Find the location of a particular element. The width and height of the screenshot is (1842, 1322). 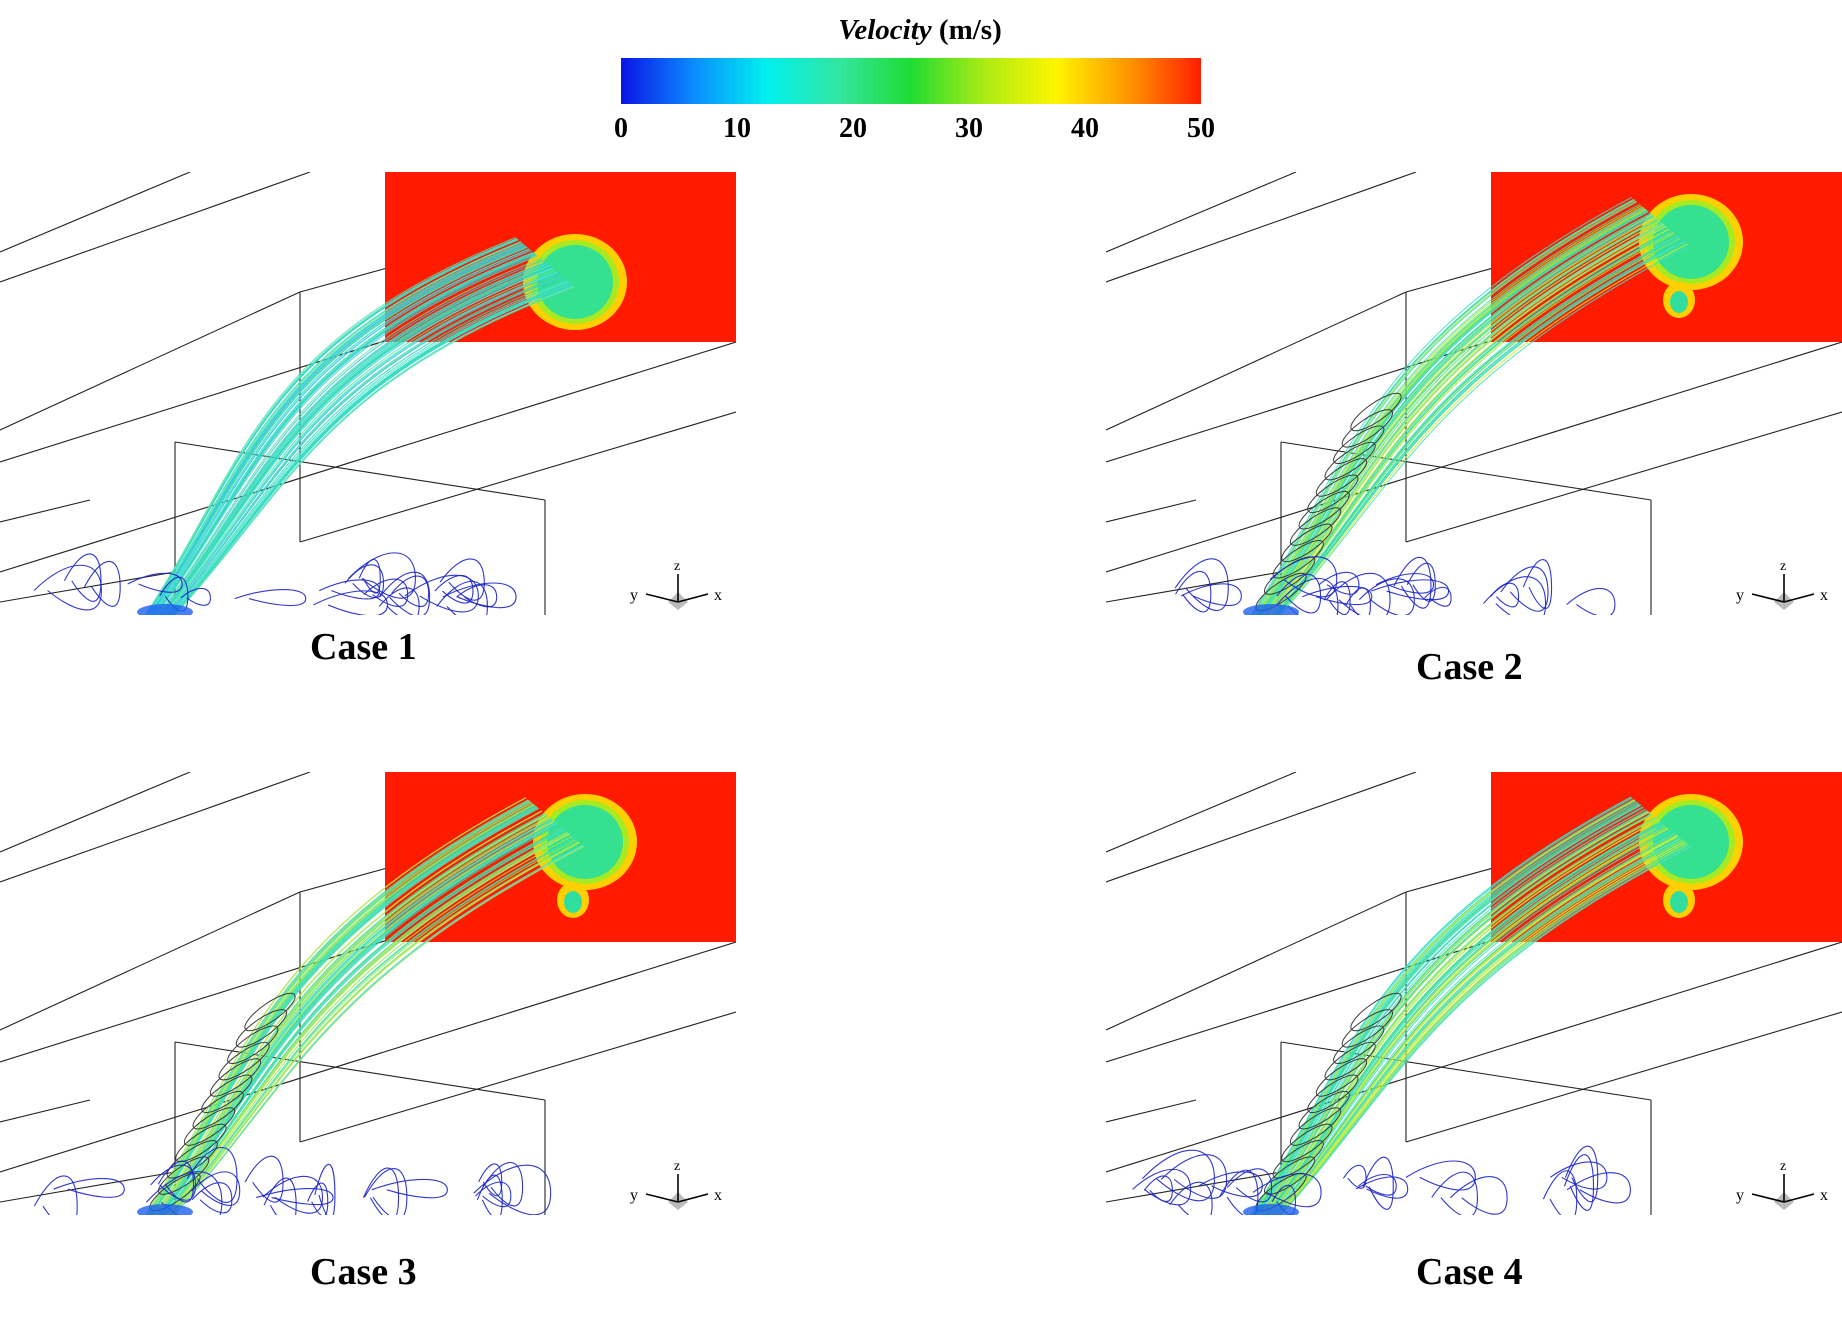

y-axis-label: y is located at coordinates (634, 1195).